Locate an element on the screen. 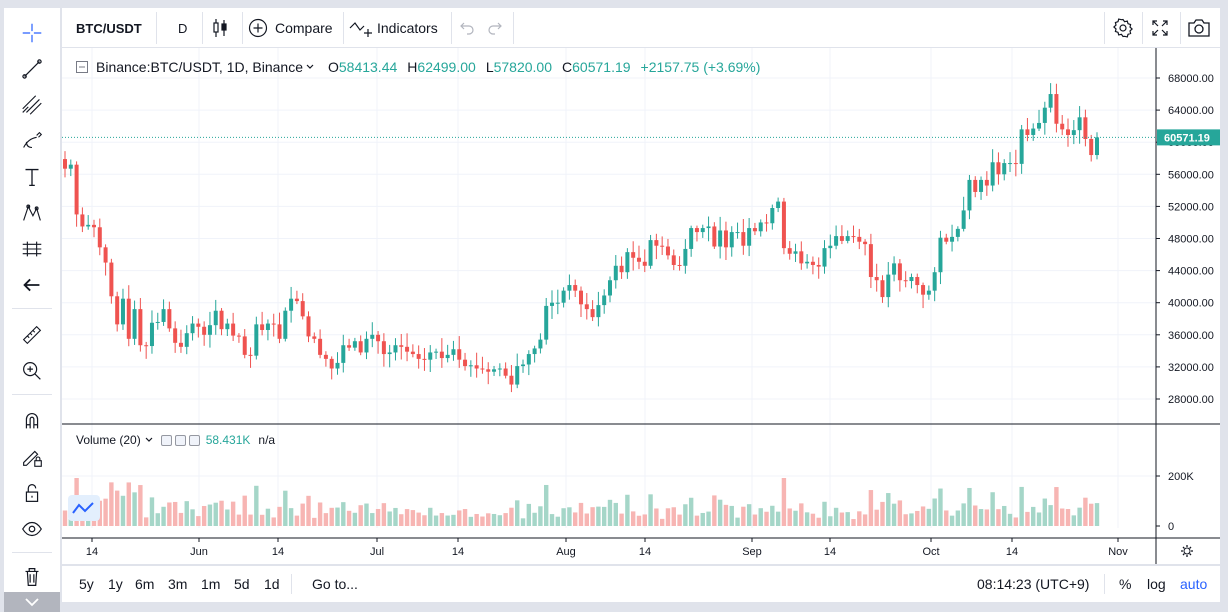  compare-button: Compare is located at coordinates (290, 28).